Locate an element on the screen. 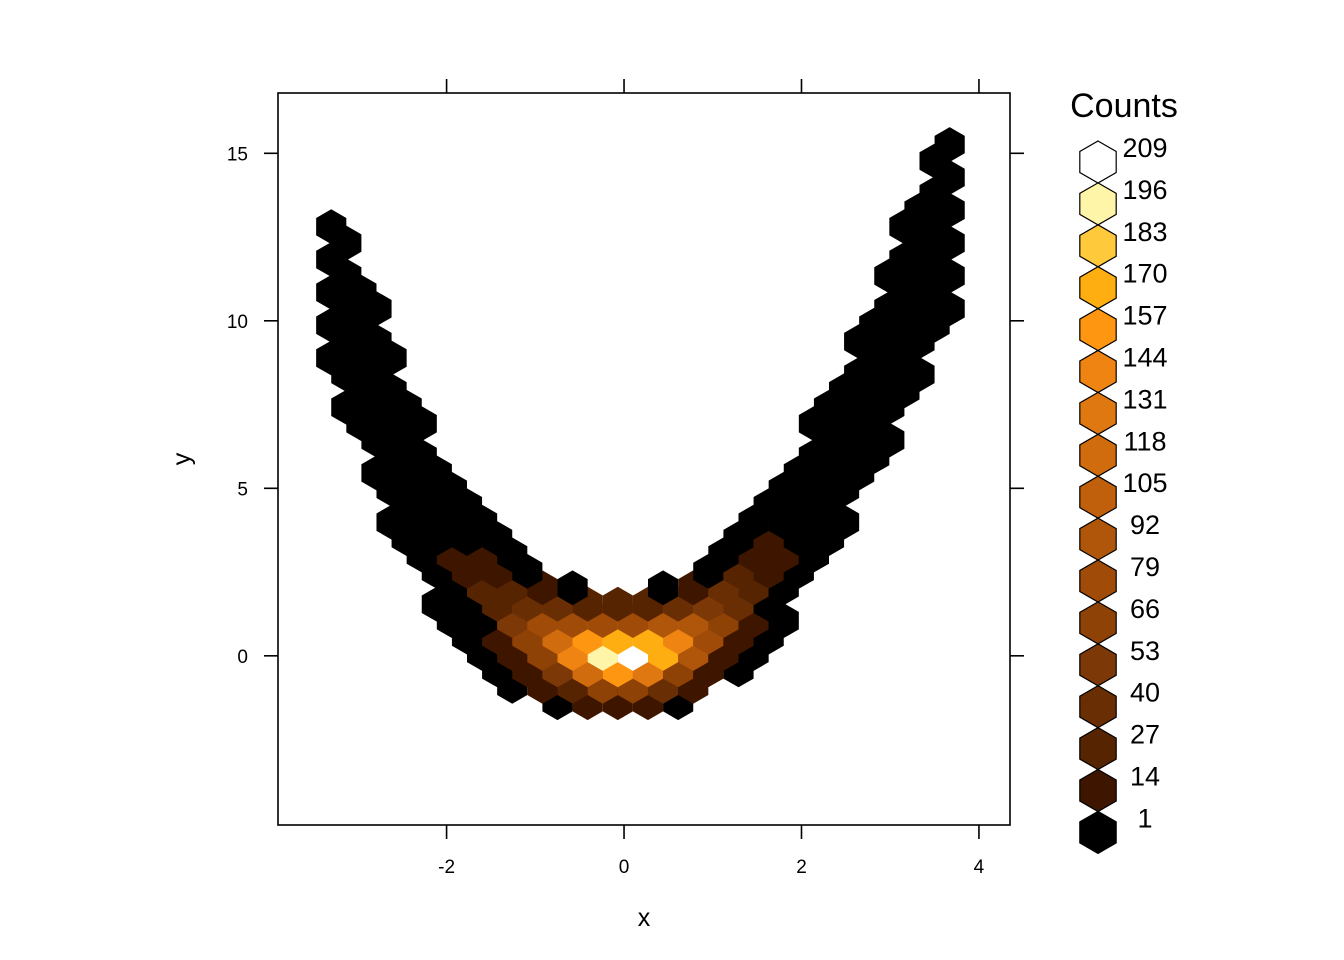 Image resolution: width=1344 pixels, height=960 pixels. y-tick-label: 15 is located at coordinates (237, 154).